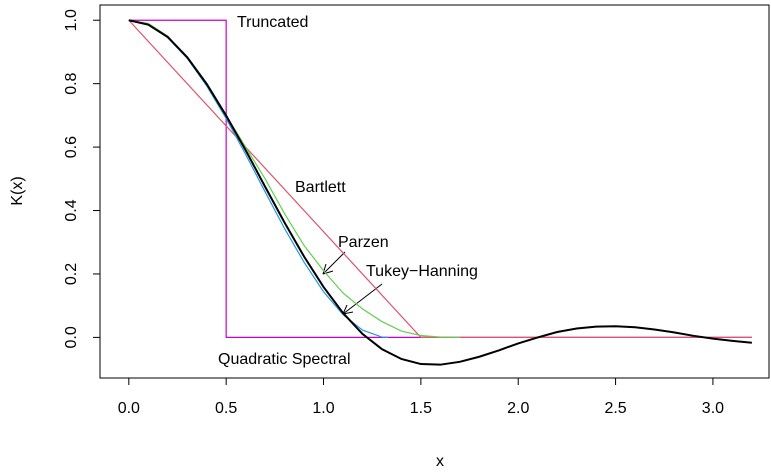 The height and width of the screenshot is (472, 771). Describe the element at coordinates (272, 22) in the screenshot. I see `series-label: Truncated` at that location.